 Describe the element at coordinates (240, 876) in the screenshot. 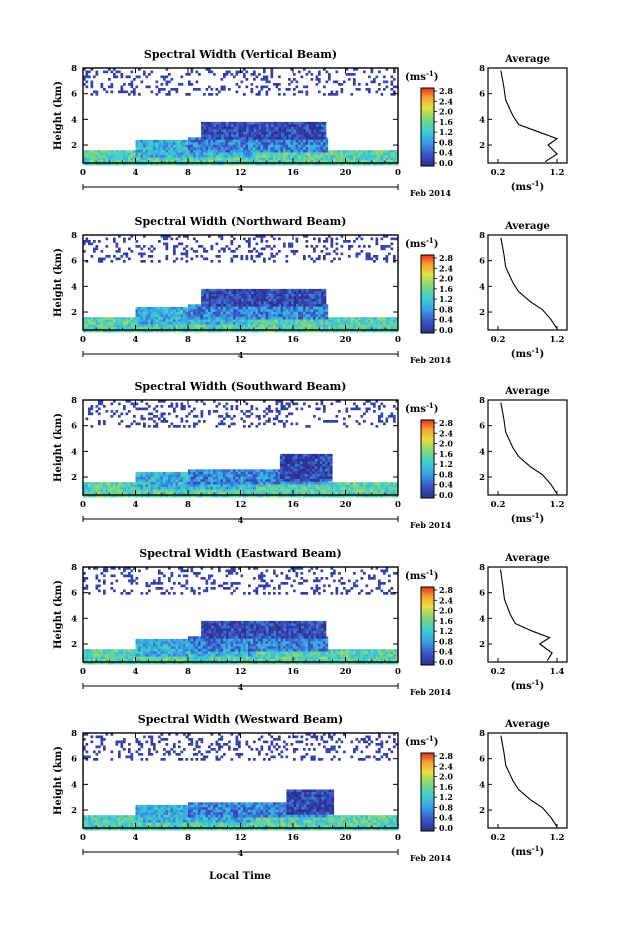

I see `x-axis-title: Local Time` at that location.